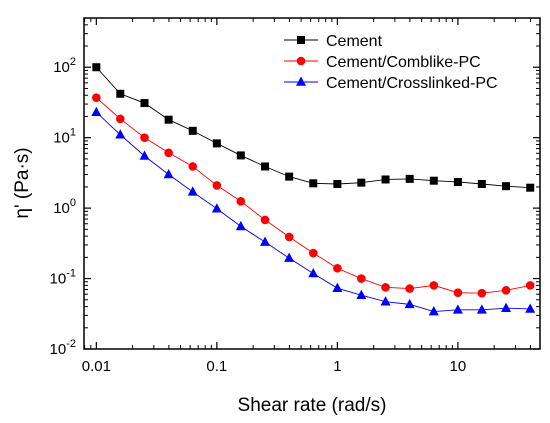 The image size is (550, 423). Describe the element at coordinates (301, 40) in the screenshot. I see `legend-marker-cement` at that location.